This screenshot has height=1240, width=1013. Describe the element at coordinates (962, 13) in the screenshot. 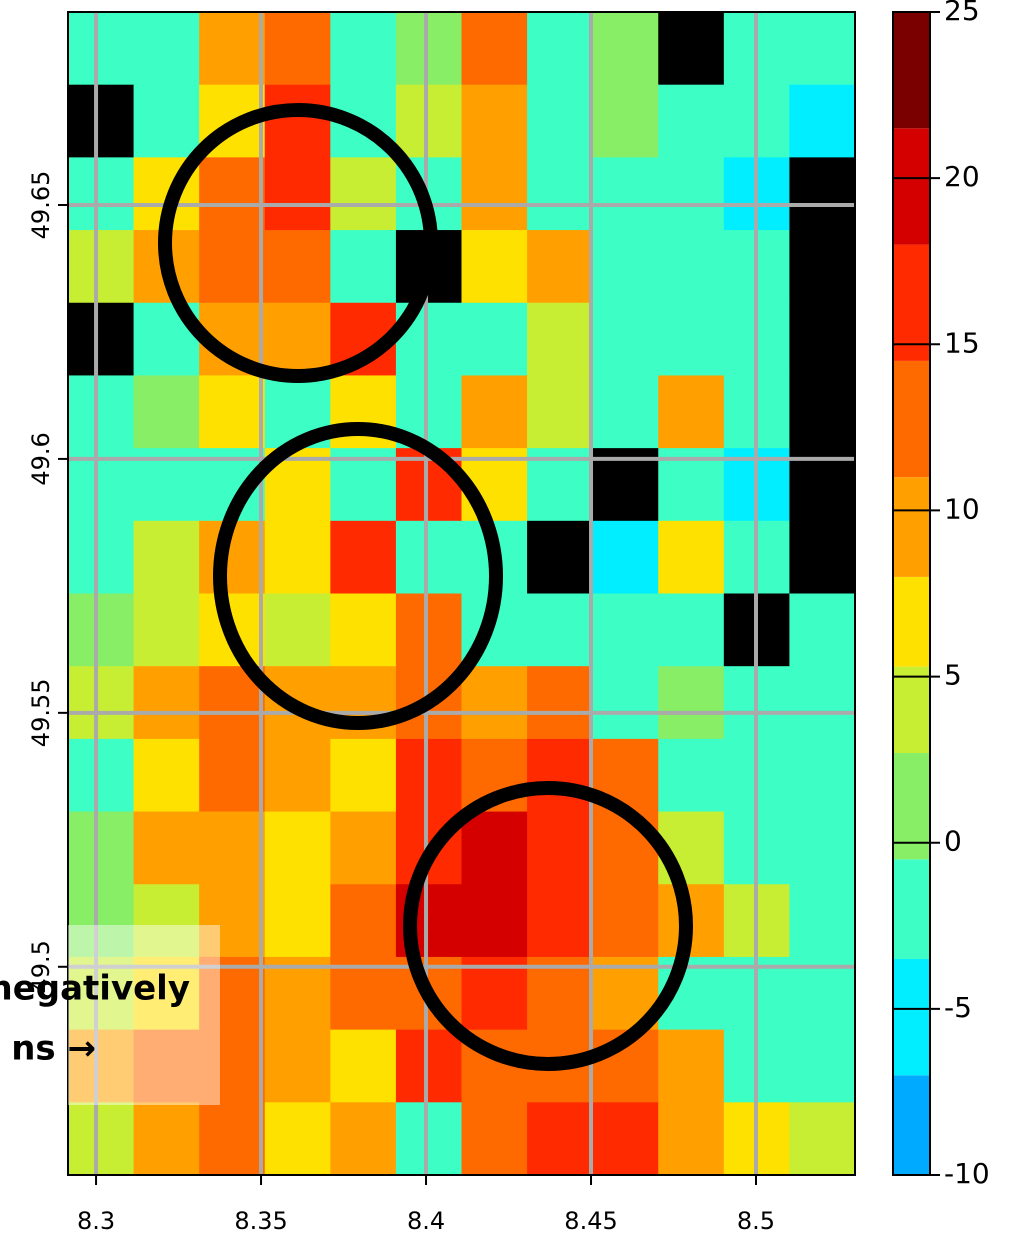

I see `colorbar-tick-label: 25` at that location.